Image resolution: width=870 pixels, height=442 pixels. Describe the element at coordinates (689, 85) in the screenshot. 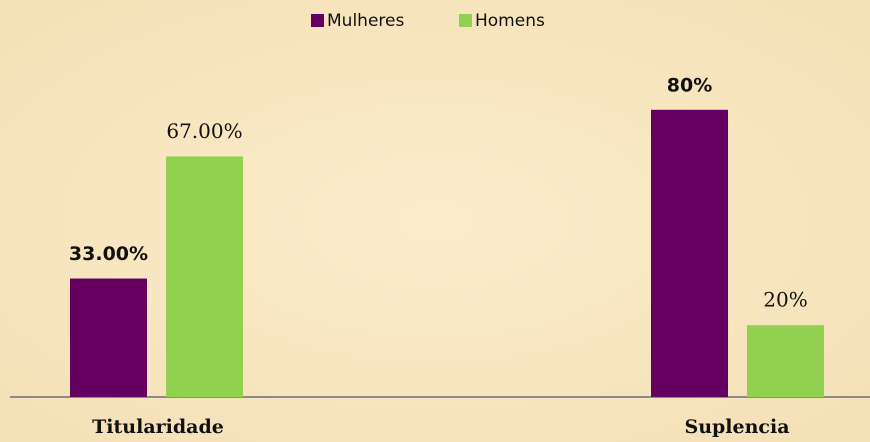

I see `value-label: 80%` at that location.